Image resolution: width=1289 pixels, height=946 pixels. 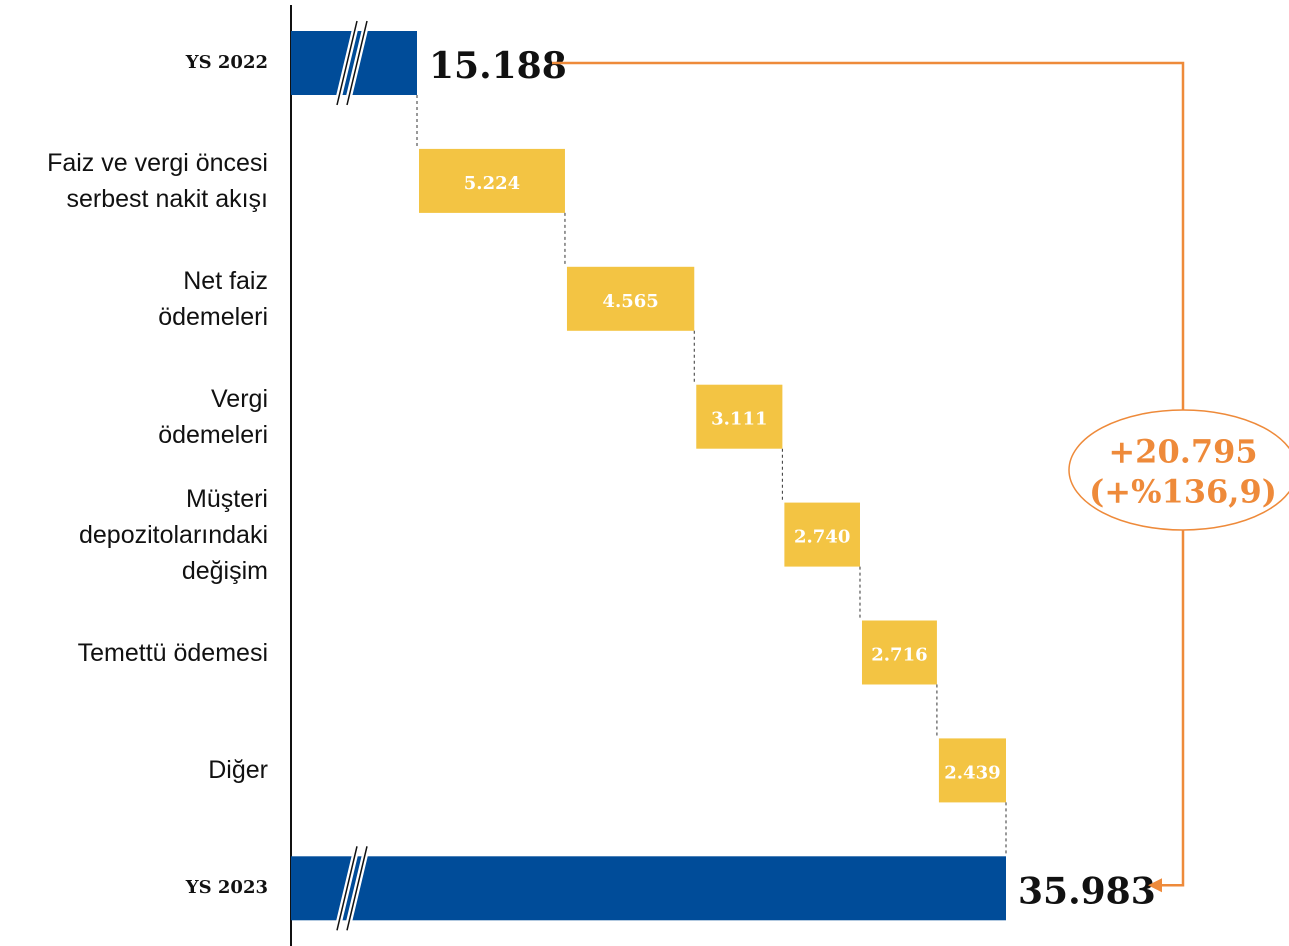 I want to click on arrow-head, so click(x=1155, y=885).